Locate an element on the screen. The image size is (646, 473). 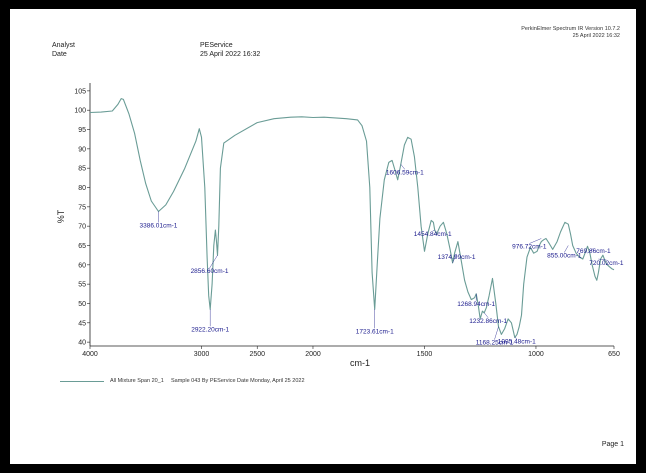
y-tick-label: 40 is located at coordinates (82, 343).